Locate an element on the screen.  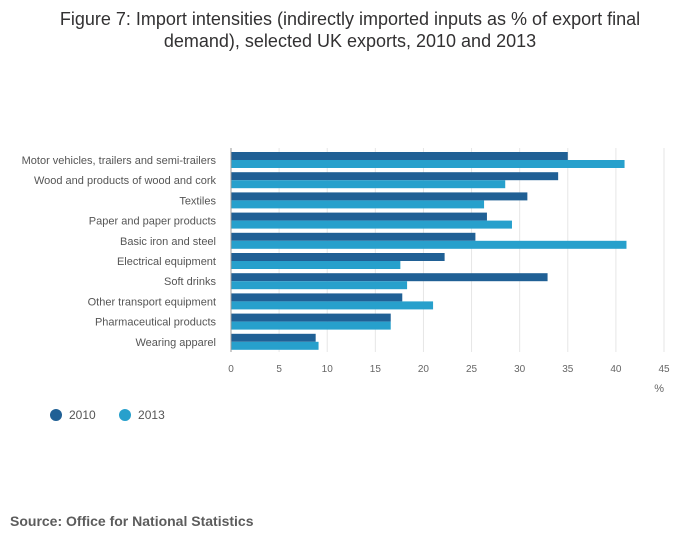
x-tick-label: 5 is located at coordinates (279, 369).